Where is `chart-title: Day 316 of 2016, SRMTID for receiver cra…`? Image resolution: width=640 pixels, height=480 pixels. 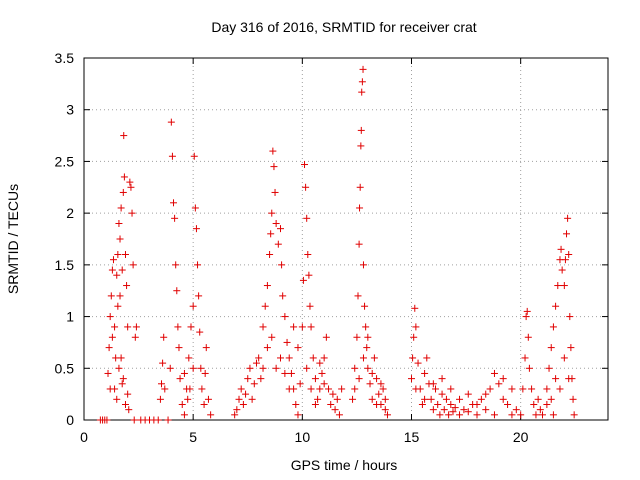 chart-title: Day 316 of 2016, SRMTID for receiver cra… is located at coordinates (343, 27).